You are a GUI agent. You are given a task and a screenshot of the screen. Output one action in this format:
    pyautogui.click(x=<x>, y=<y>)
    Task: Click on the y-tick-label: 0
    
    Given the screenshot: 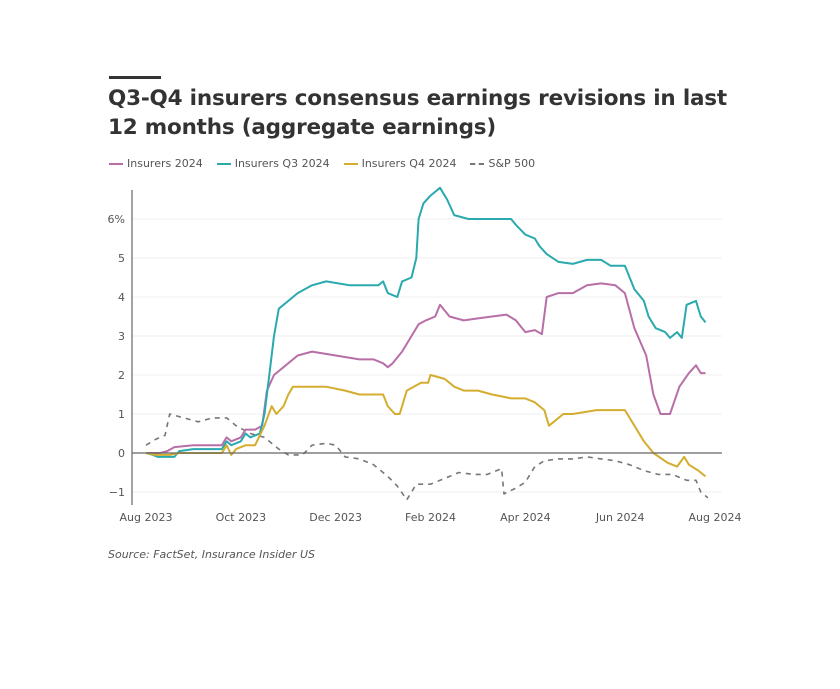 What is the action you would take?
    pyautogui.click(x=121, y=453)
    